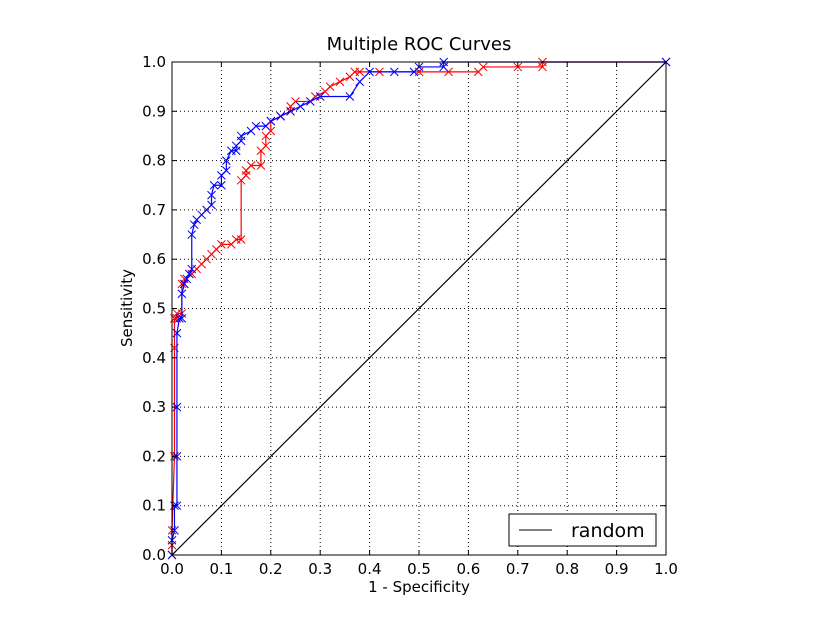  What do you see at coordinates (608, 531) in the screenshot?
I see `legend-random-label: random` at bounding box center [608, 531].